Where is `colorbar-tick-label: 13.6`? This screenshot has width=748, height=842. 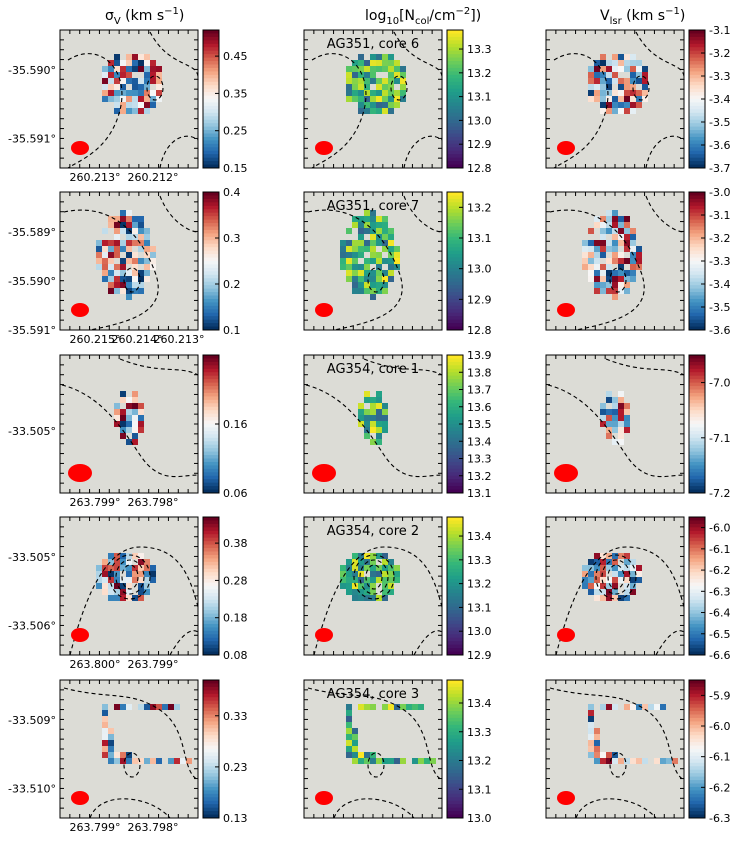 colorbar-tick-label: 13.6 is located at coordinates (479, 407).